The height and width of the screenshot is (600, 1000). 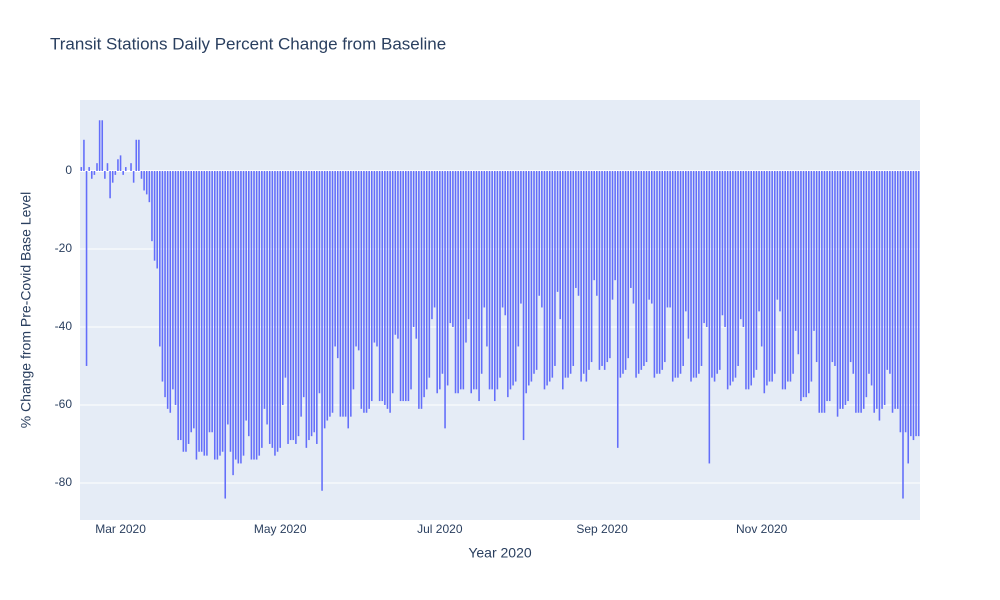 I want to click on x-tick-label: May 2020, so click(x=280, y=529).